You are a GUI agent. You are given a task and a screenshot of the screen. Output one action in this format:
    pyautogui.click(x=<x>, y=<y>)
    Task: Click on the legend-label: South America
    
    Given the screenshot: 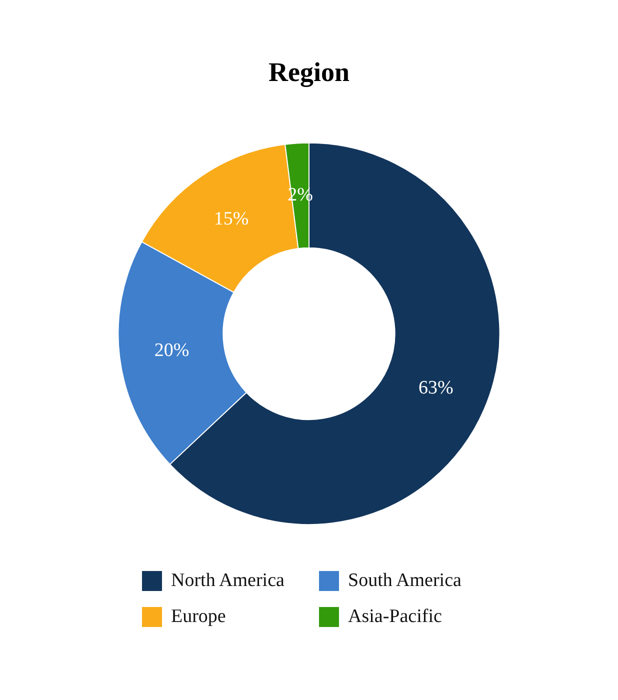 What is the action you would take?
    pyautogui.click(x=405, y=581)
    